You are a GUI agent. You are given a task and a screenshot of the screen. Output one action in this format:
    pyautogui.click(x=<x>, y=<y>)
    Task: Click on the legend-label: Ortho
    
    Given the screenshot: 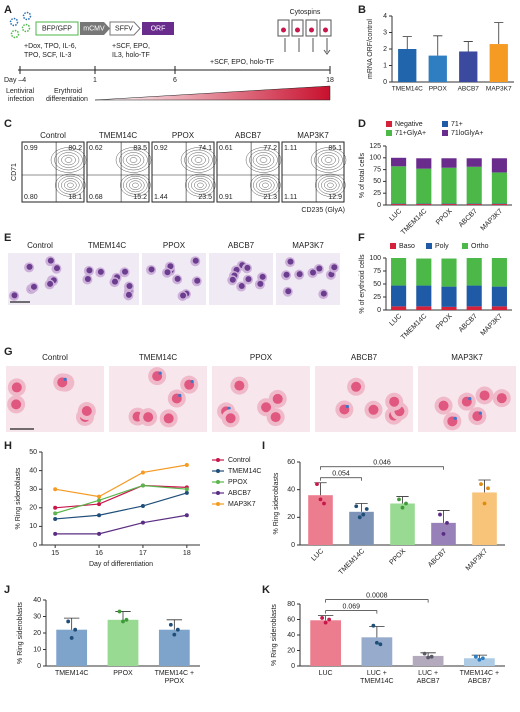 What is the action you would take?
    pyautogui.click(x=480, y=246)
    